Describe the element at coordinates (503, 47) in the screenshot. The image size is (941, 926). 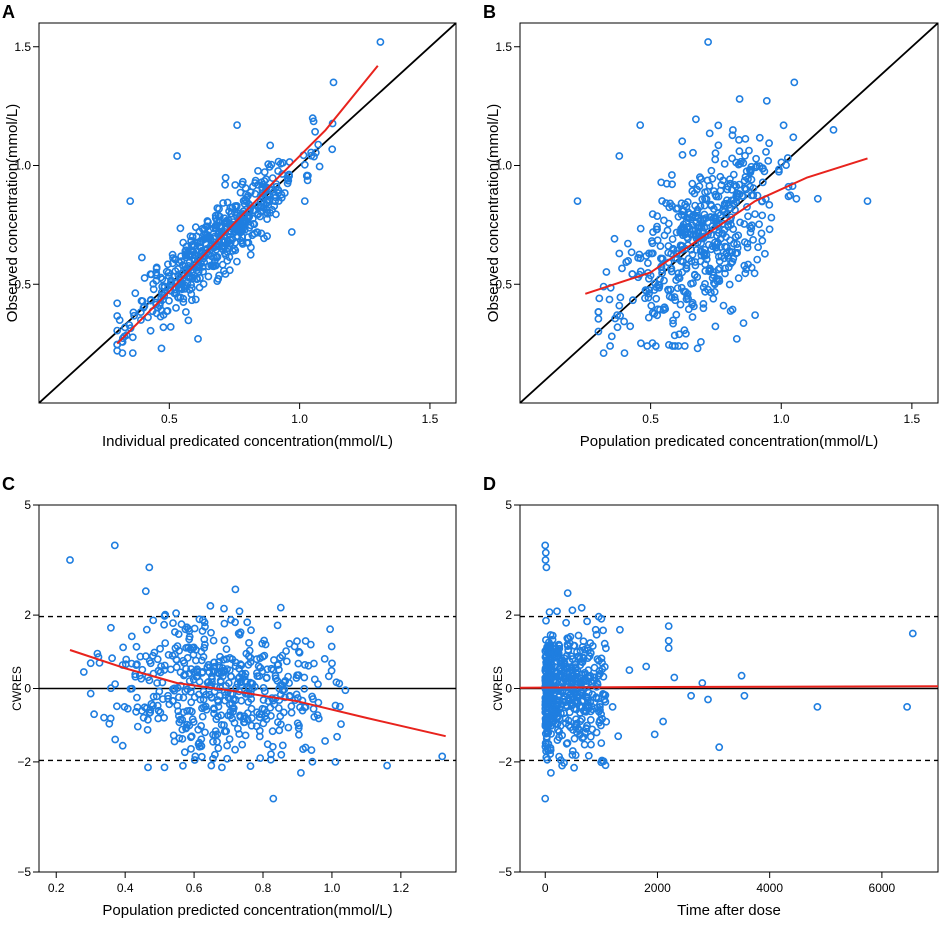
I see `y-tick-label: 1.5` at that location.